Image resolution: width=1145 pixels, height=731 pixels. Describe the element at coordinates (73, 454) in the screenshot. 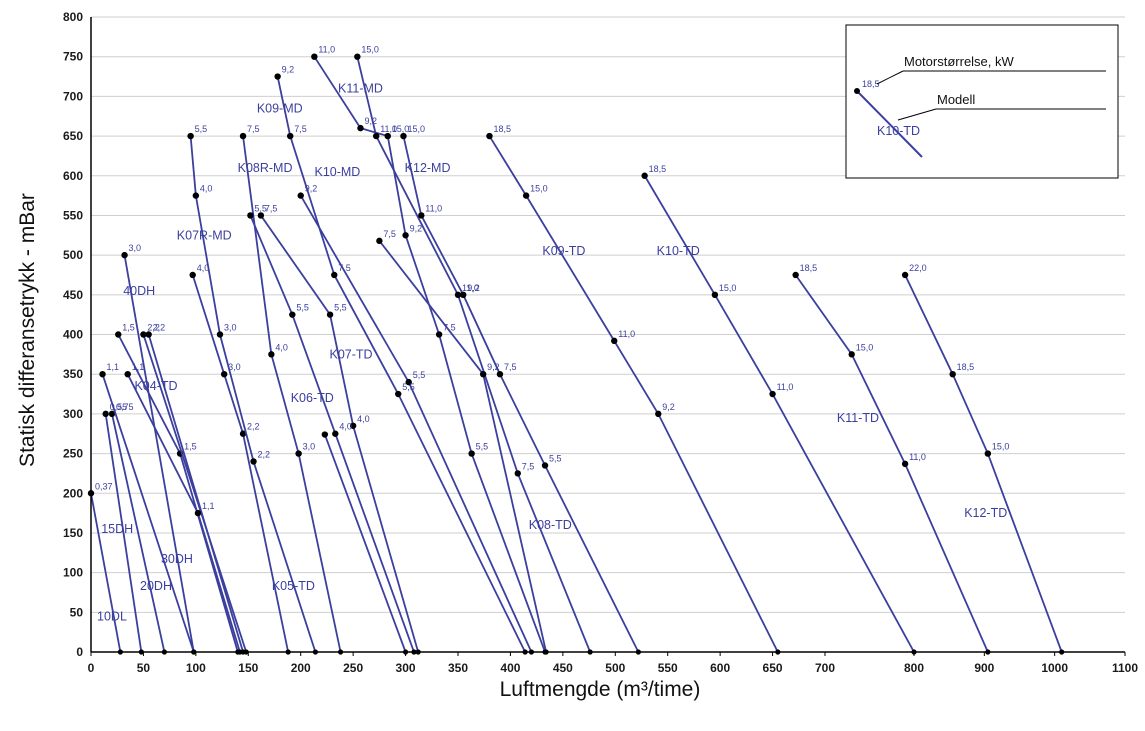

I see `y-tick-label: 250` at that location.